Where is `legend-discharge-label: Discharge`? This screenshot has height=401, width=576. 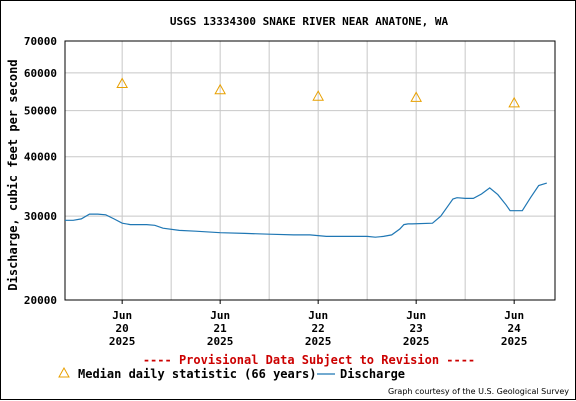
legend-discharge-label: Discharge is located at coordinates (372, 374).